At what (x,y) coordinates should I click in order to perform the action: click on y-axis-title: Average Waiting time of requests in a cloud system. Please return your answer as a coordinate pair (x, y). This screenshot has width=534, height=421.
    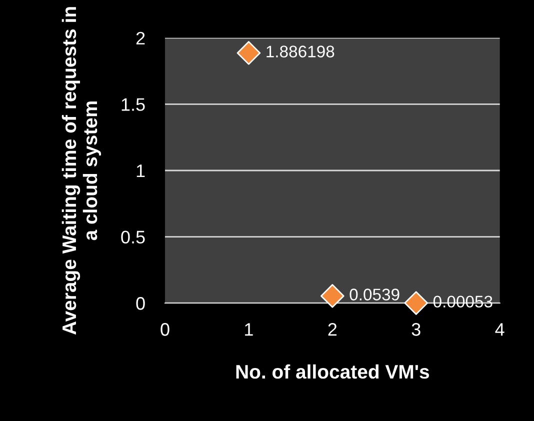
    Looking at the image, I should click on (82, 171).